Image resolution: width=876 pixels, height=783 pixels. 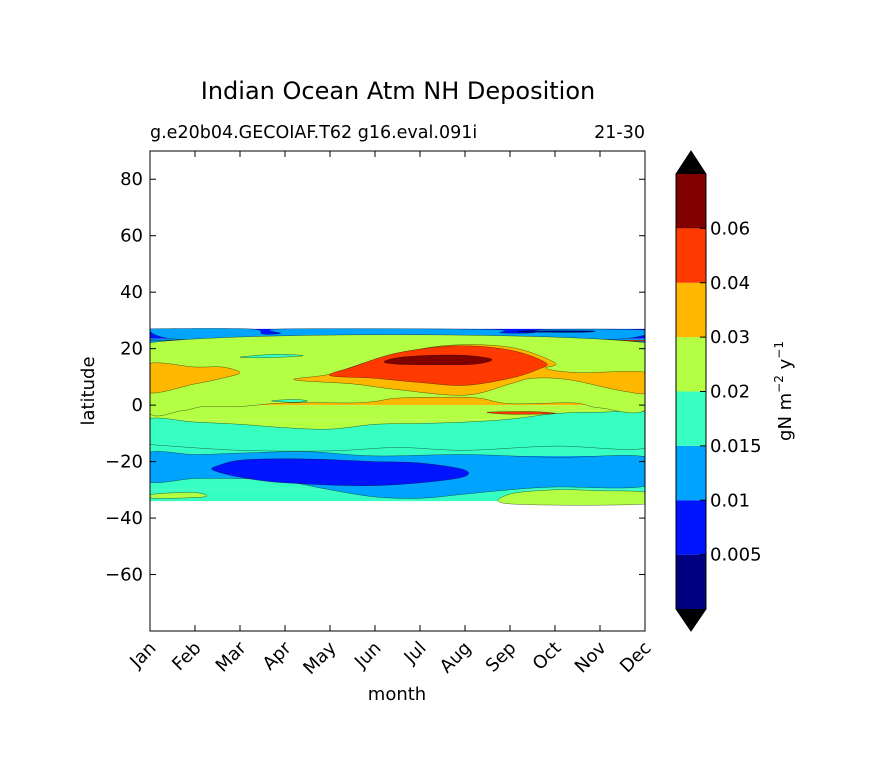 I want to click on colorbar-label: gN m−2 y−1, so click(x=784, y=391).